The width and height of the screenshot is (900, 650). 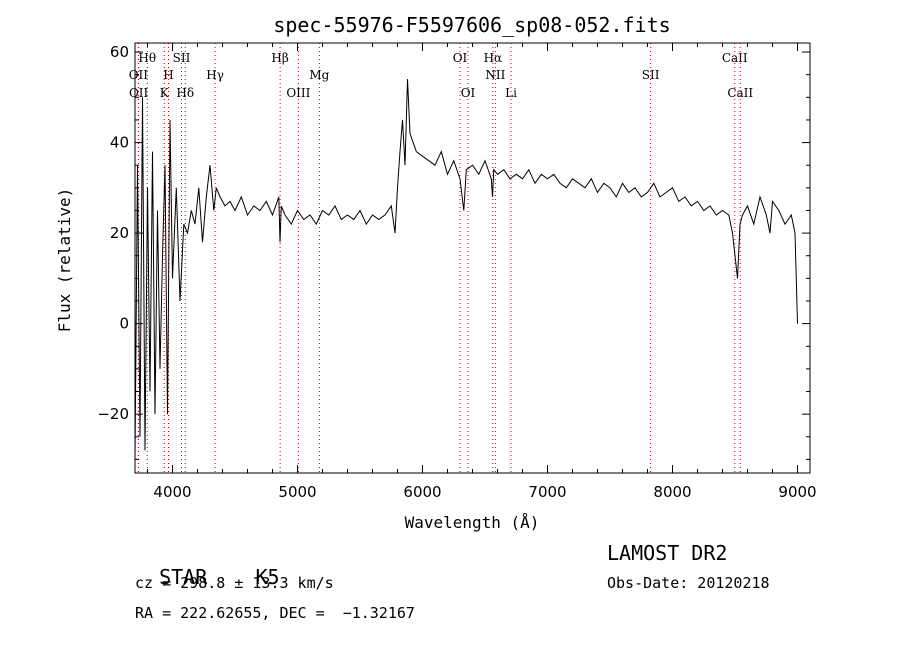 What do you see at coordinates (275, 613) in the screenshot?
I see `coordinates: RA = 222.62655, DEC = −1.32167` at bounding box center [275, 613].